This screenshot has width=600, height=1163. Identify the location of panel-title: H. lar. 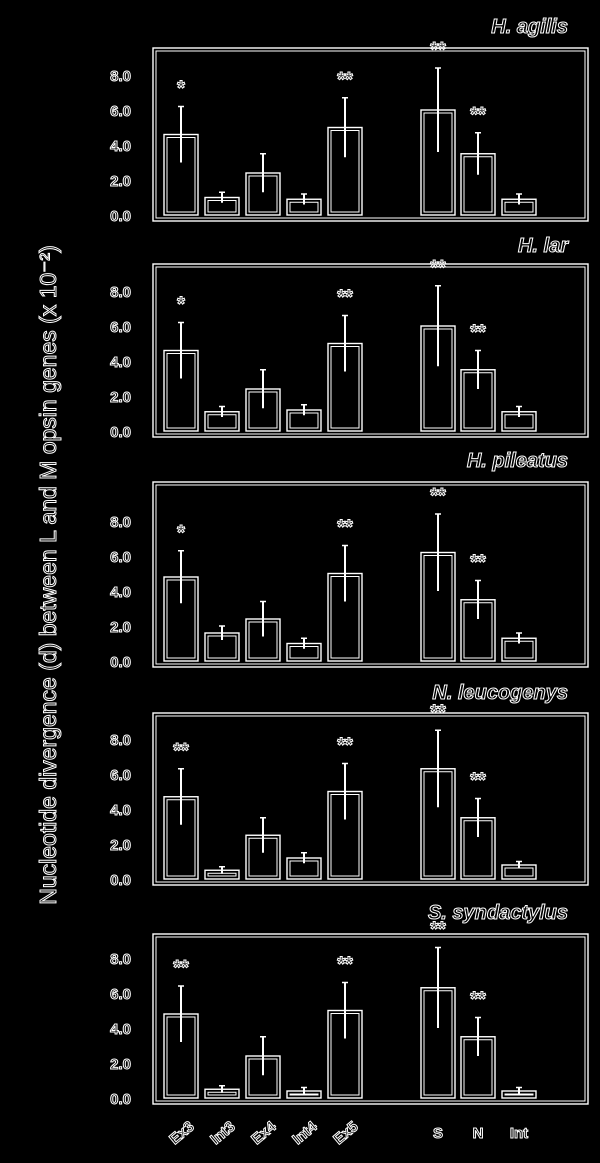
(543, 246).